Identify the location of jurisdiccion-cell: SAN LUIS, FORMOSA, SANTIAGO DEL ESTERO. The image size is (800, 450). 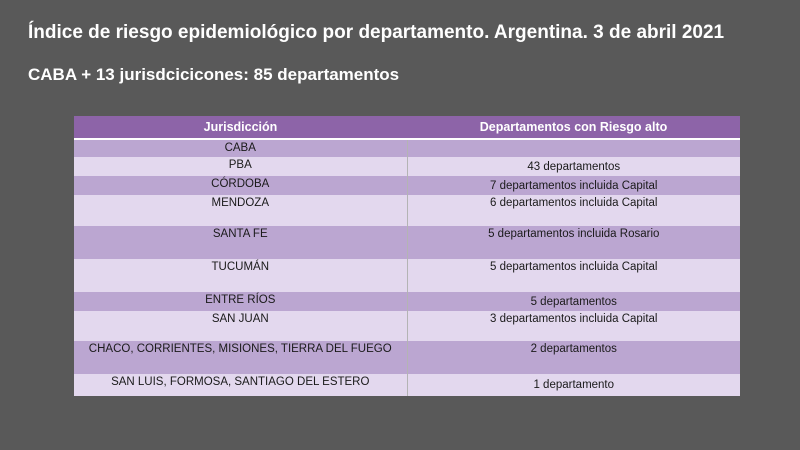
(240, 385).